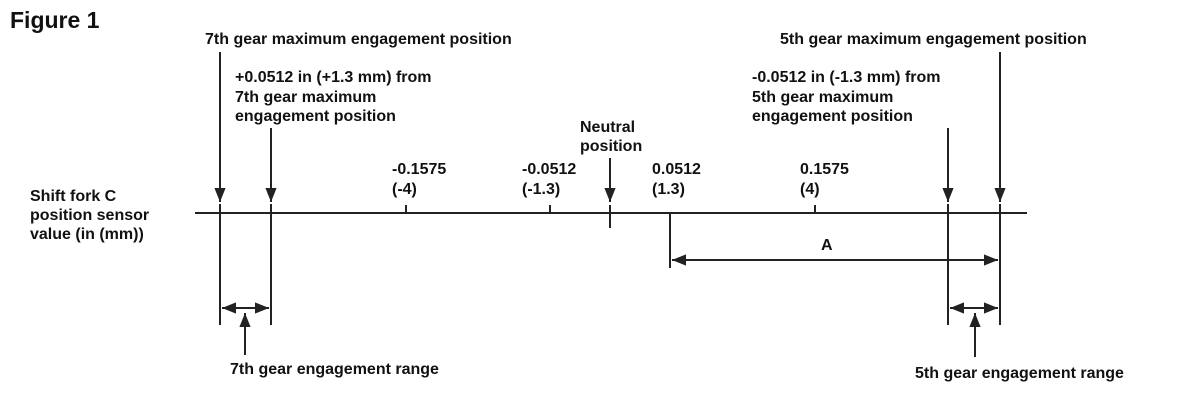 This screenshot has height=403, width=1199. I want to click on tick-label: (-1.3), so click(541, 189).